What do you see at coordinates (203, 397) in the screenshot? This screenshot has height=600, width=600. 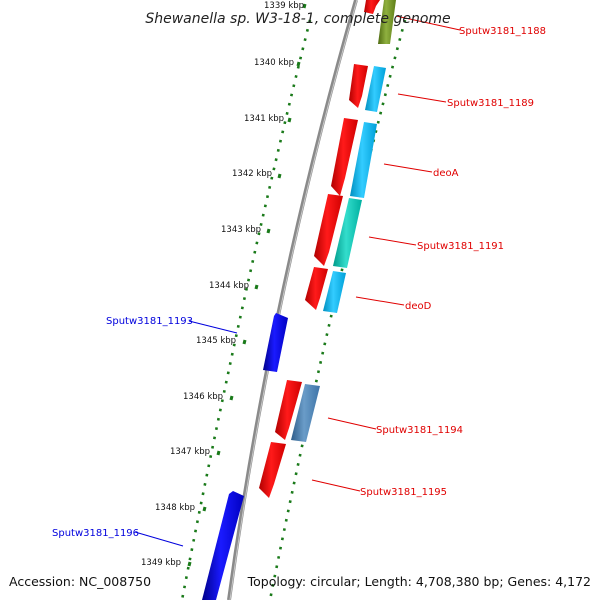 I see `ruler-label: 1346 kbp` at bounding box center [203, 397].